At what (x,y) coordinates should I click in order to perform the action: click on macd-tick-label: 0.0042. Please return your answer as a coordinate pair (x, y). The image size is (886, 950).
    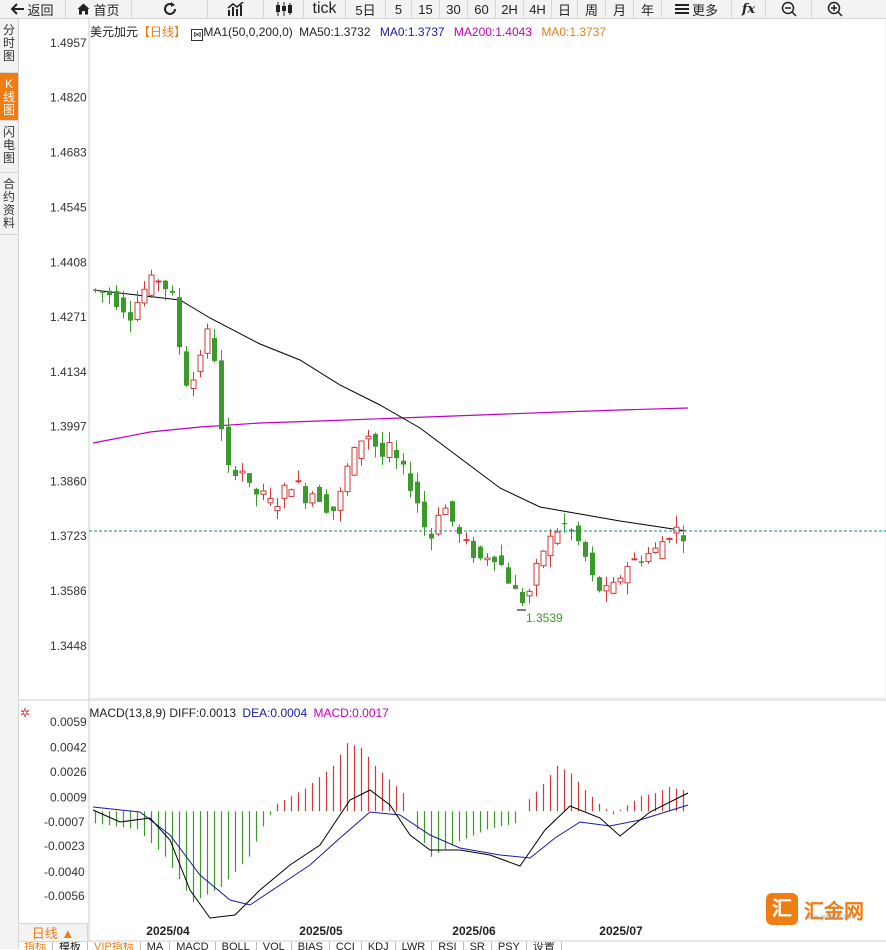
    Looking at the image, I should click on (68, 748).